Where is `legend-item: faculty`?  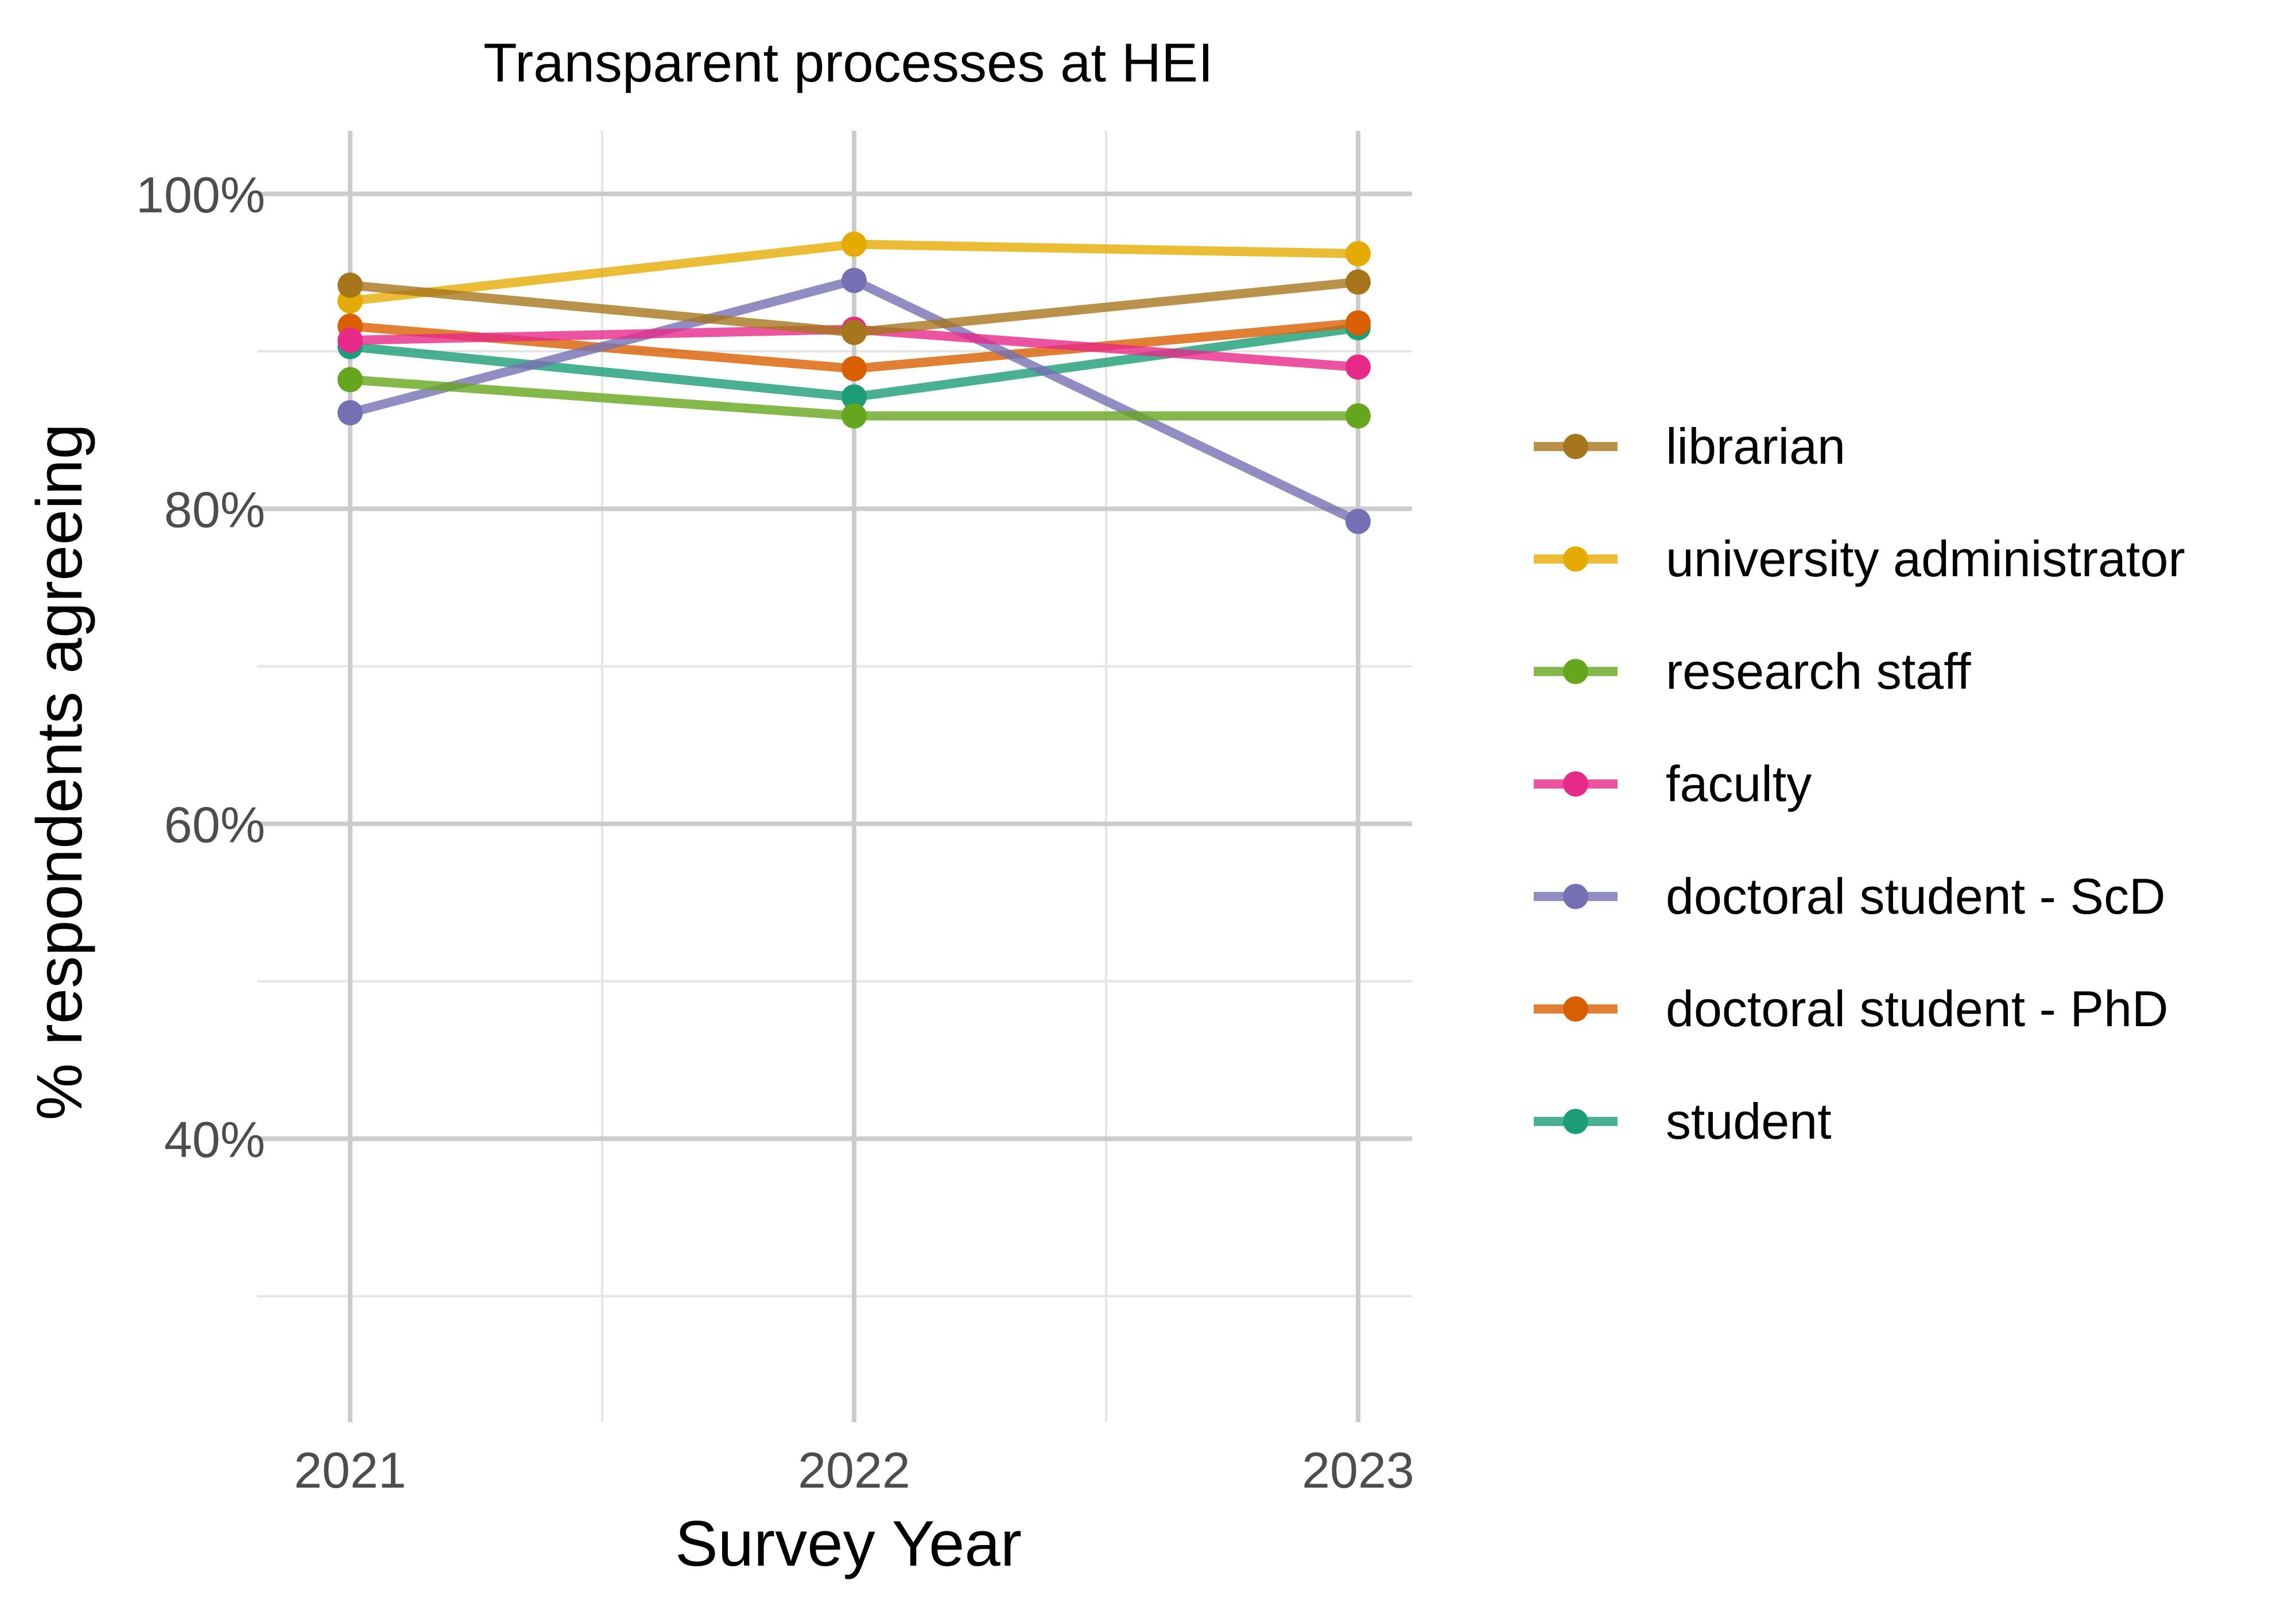
legend-item: faculty is located at coordinates (1673, 783).